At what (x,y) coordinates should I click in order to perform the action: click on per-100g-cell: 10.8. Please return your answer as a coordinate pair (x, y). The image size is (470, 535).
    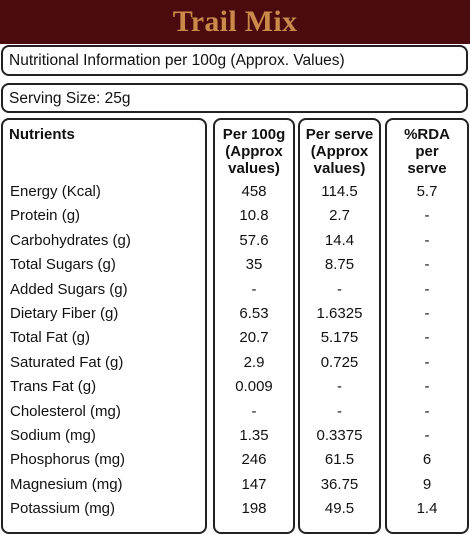
    Looking at the image, I should click on (254, 216).